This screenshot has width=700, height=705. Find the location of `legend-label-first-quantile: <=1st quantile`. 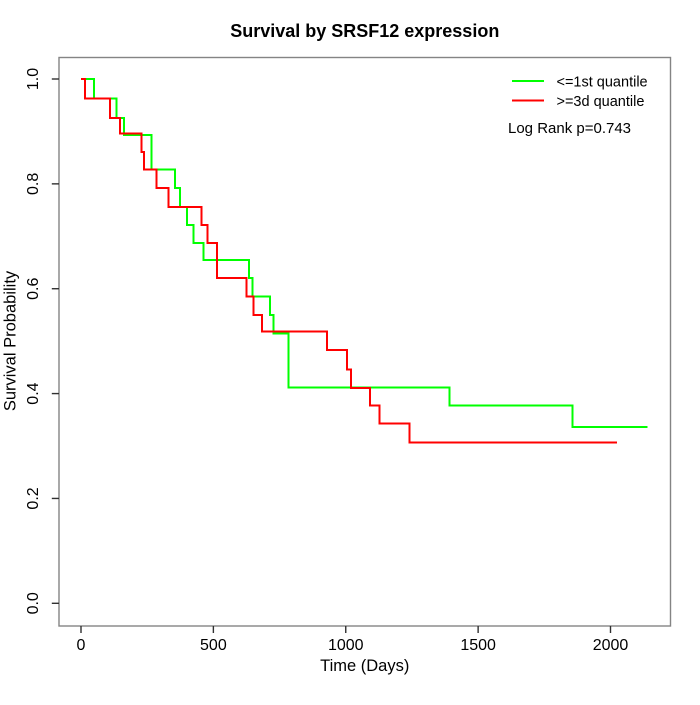

legend-label-first-quantile: <=1st quantile is located at coordinates (602, 83).